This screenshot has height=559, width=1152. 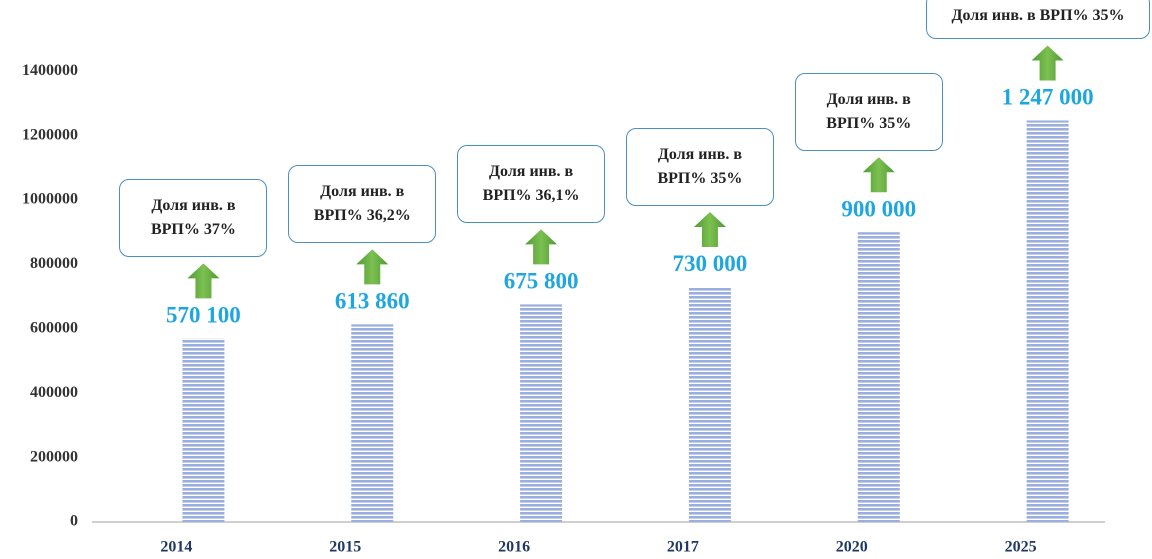 I want to click on annotation: Доля инв. в ВРП% 36,1%, so click(x=531, y=184).